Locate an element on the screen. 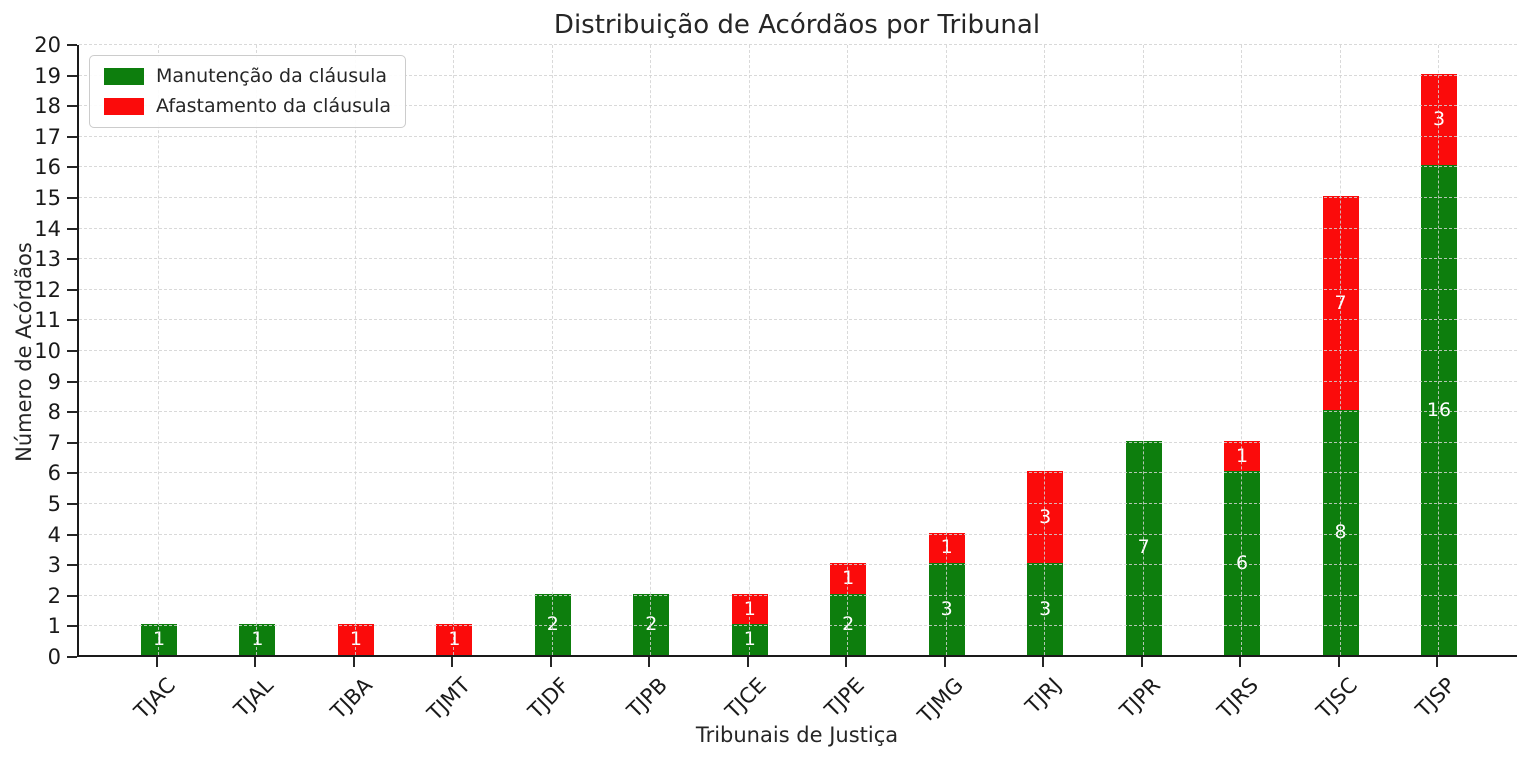 The image size is (1530, 759). bar-segment-afastamento: 7 is located at coordinates (1340, 303).